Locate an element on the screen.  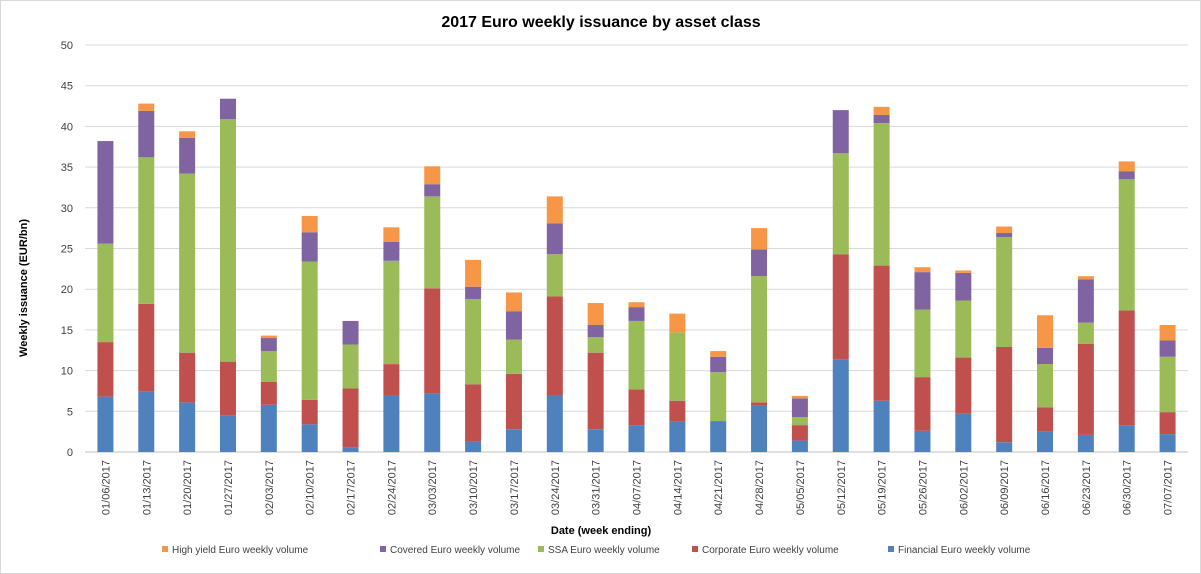
x-tick-label: 05/05/2017 is located at coordinates (801, 487).